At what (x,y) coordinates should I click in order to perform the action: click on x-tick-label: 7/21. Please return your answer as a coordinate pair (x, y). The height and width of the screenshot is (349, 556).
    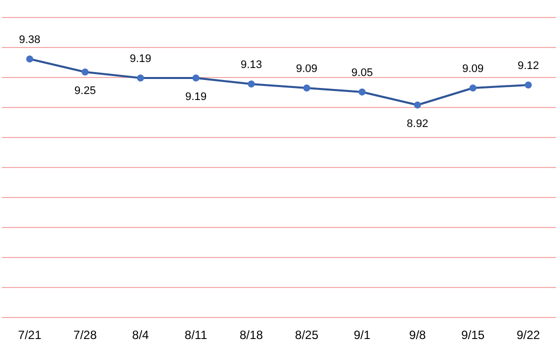
    Looking at the image, I should click on (30, 335).